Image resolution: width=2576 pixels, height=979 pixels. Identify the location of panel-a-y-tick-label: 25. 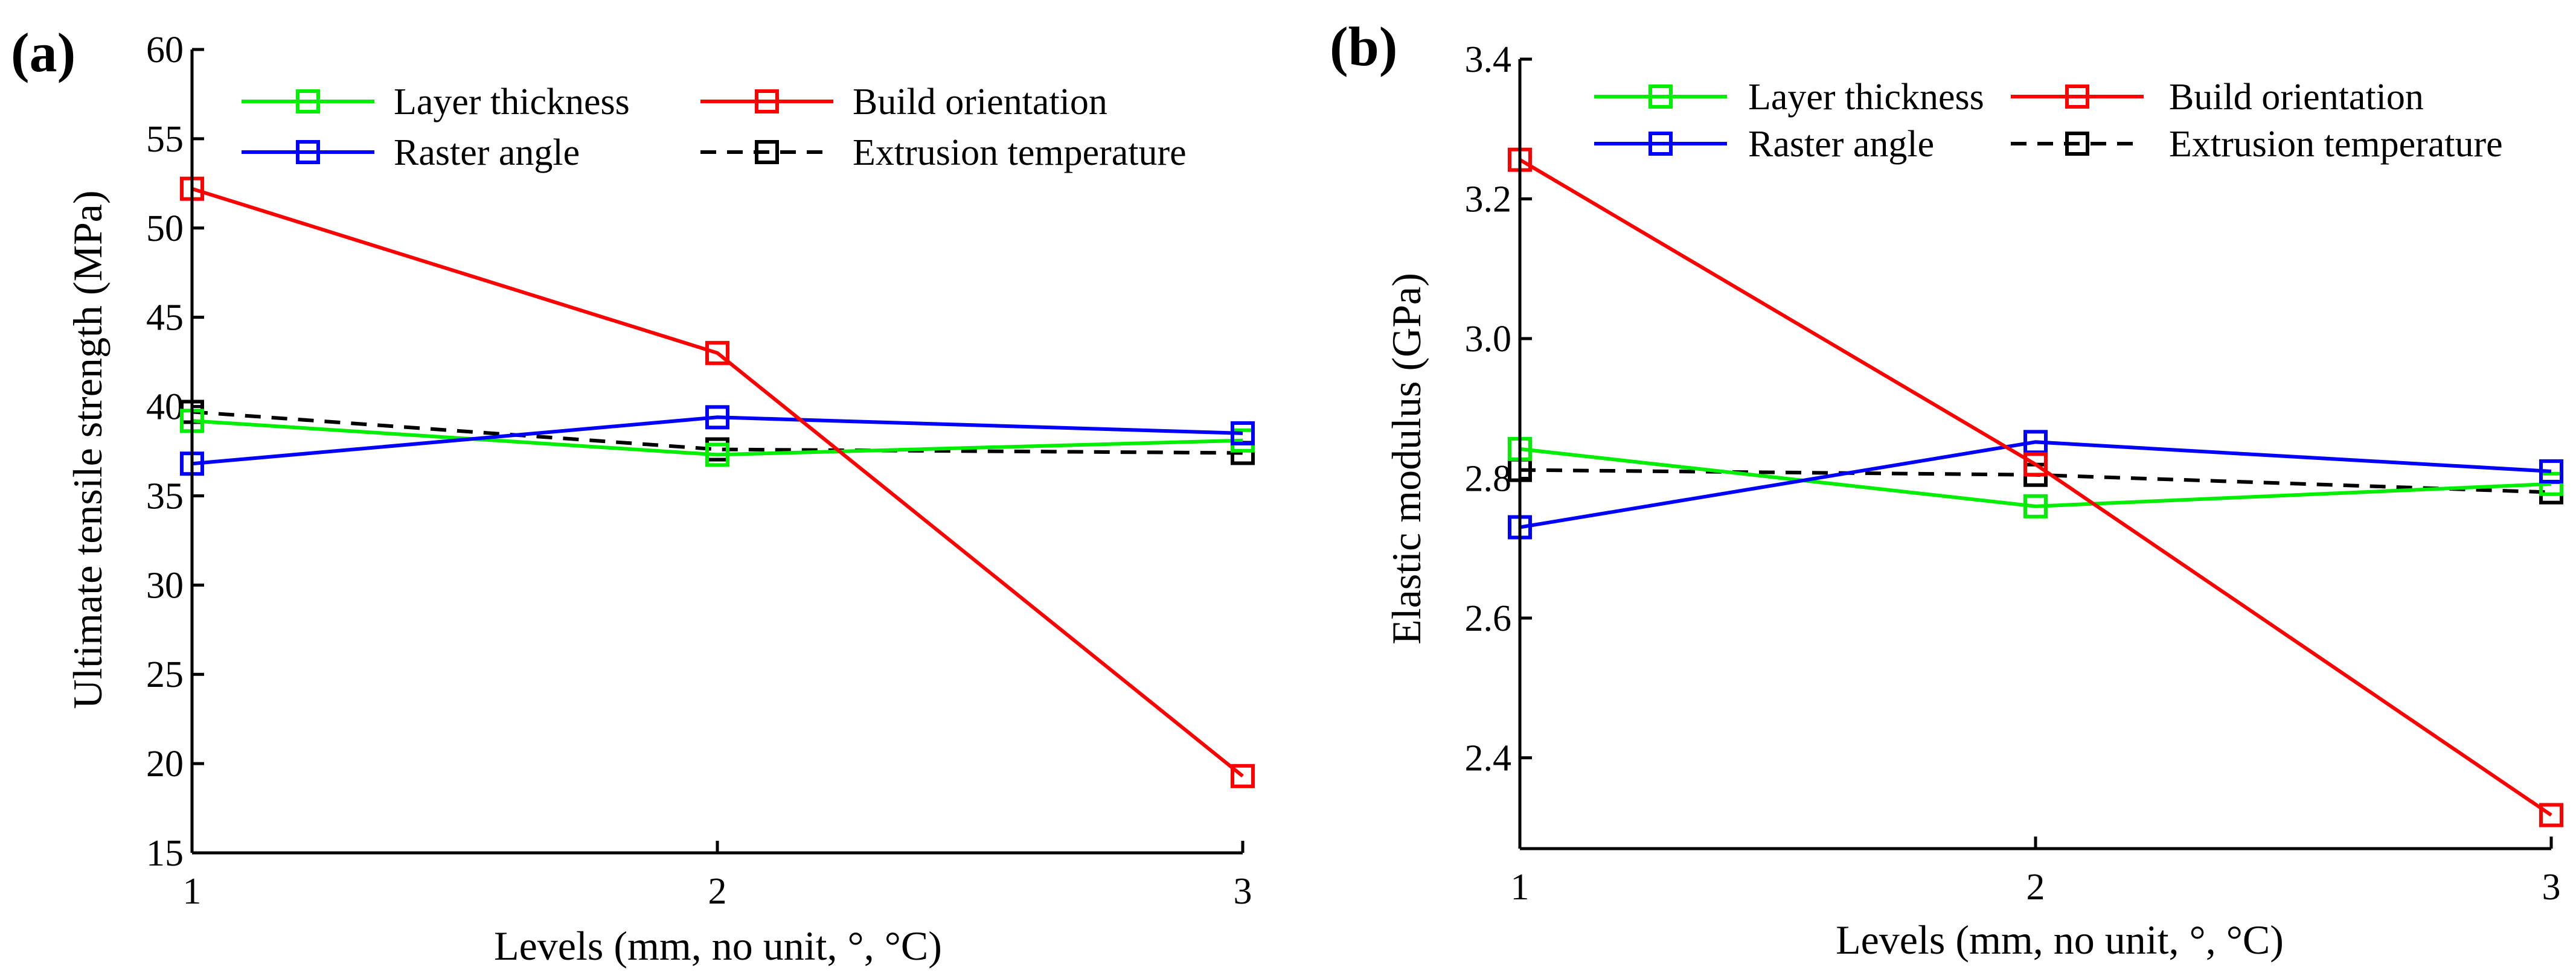
(165, 674).